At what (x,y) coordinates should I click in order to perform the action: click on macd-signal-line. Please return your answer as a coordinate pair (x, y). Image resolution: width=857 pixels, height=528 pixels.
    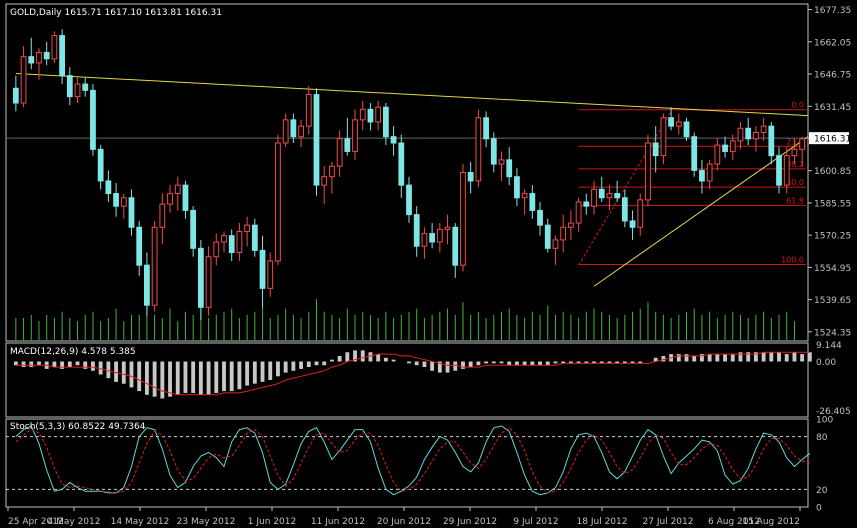
    Looking at the image, I should click on (412, 373).